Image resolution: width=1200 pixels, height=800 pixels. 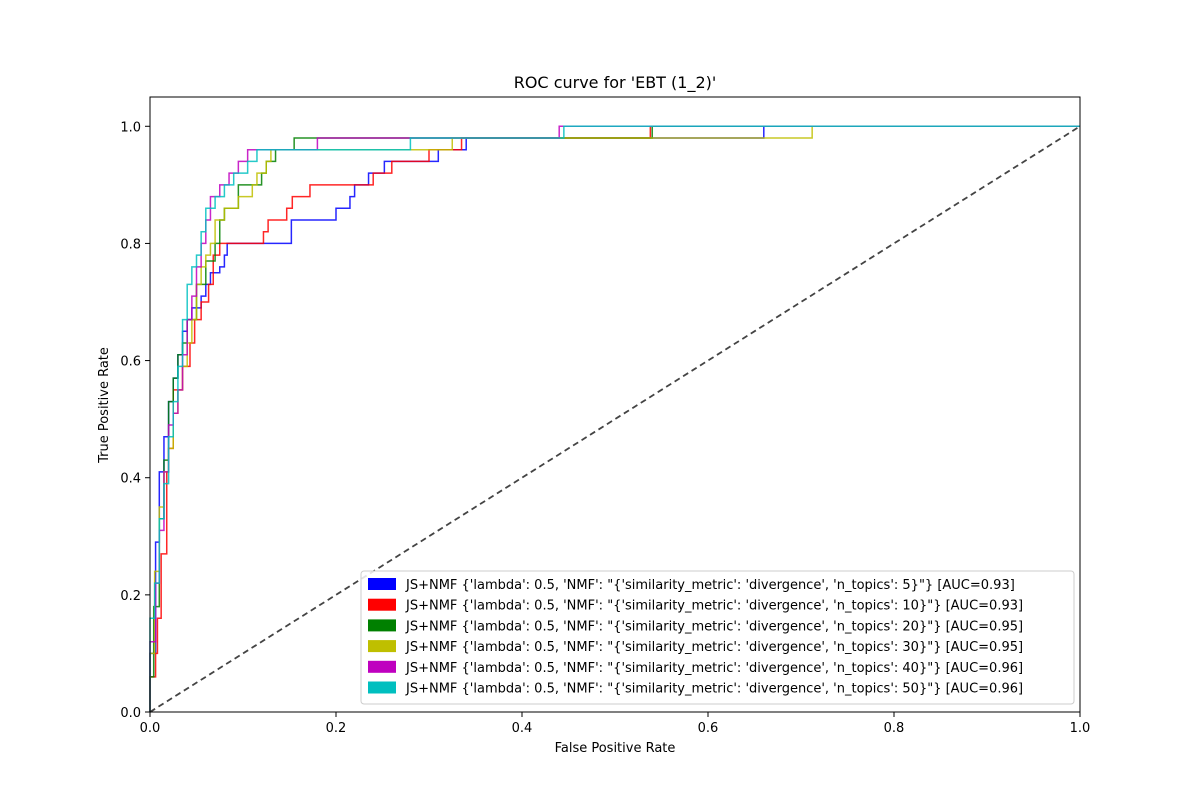 What do you see at coordinates (615, 748) in the screenshot?
I see `x-axis-label: False Positive Rate` at bounding box center [615, 748].